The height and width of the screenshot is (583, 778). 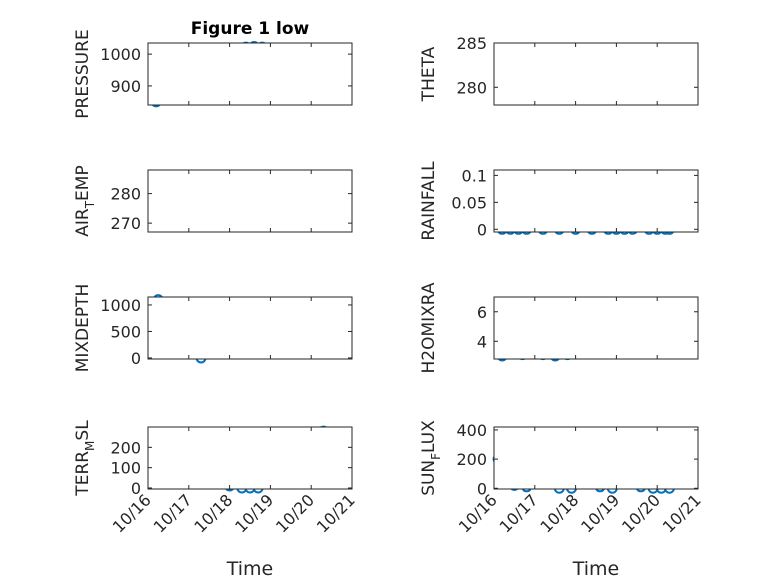 I want to click on y-tick-label: 400, so click(x=471, y=430).